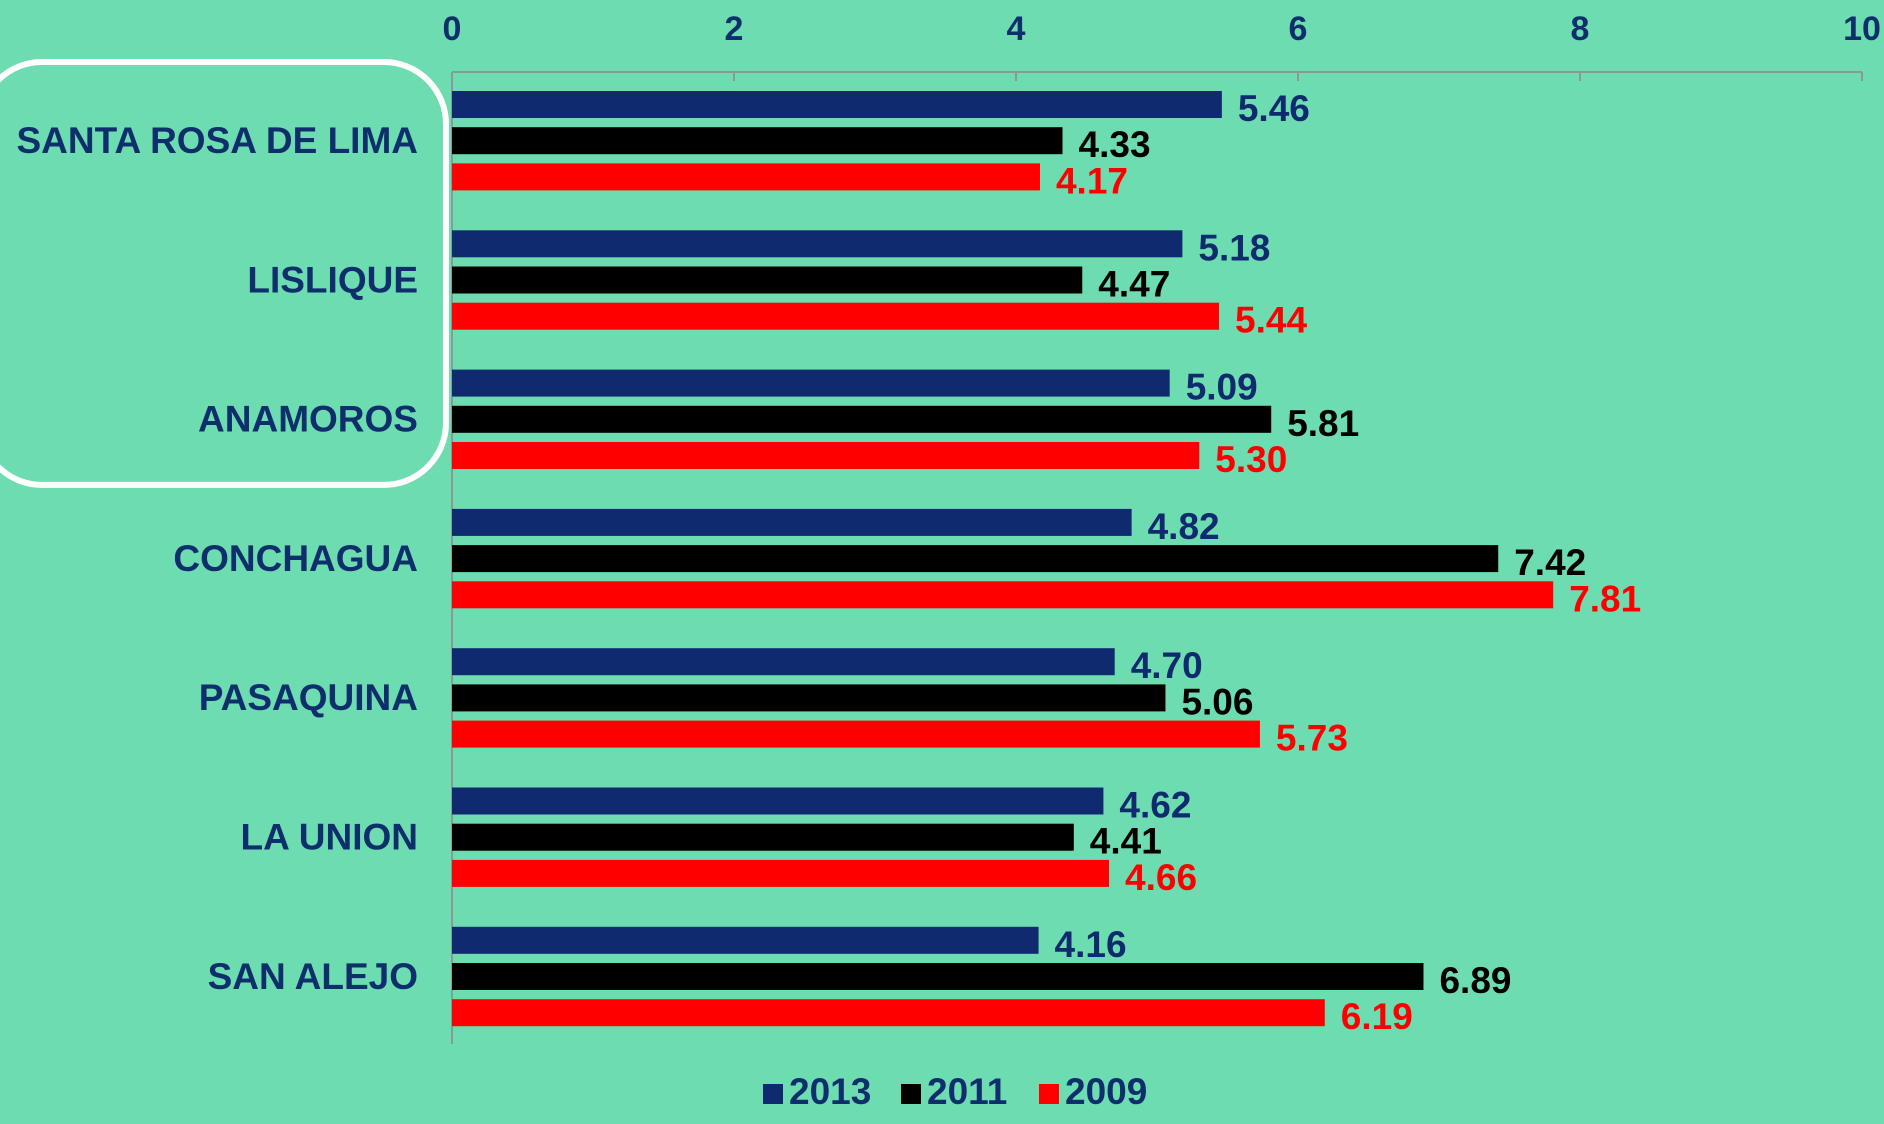  Describe the element at coordinates (1092, 180) in the screenshot. I see `data-label-2009: 4.17` at that location.